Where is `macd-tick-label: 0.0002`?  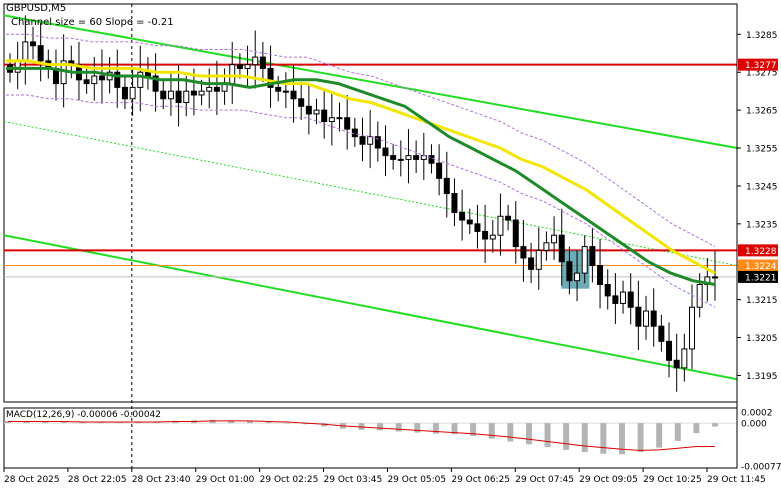
macd-tick-label: 0.0002 is located at coordinates (757, 414).